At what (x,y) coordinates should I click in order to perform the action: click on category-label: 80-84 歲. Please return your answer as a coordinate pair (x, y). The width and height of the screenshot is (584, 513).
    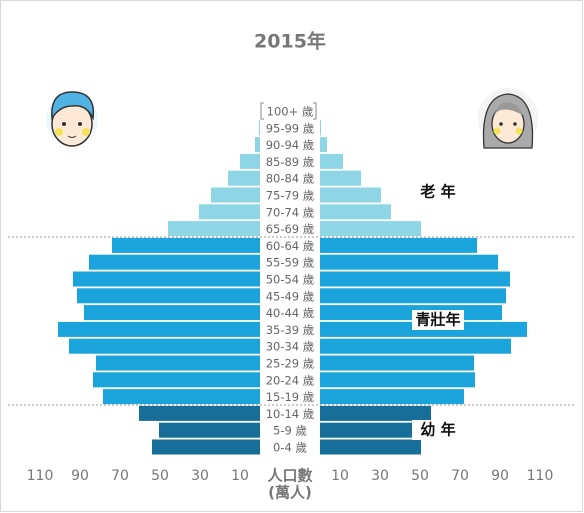
    Looking at the image, I should click on (290, 179).